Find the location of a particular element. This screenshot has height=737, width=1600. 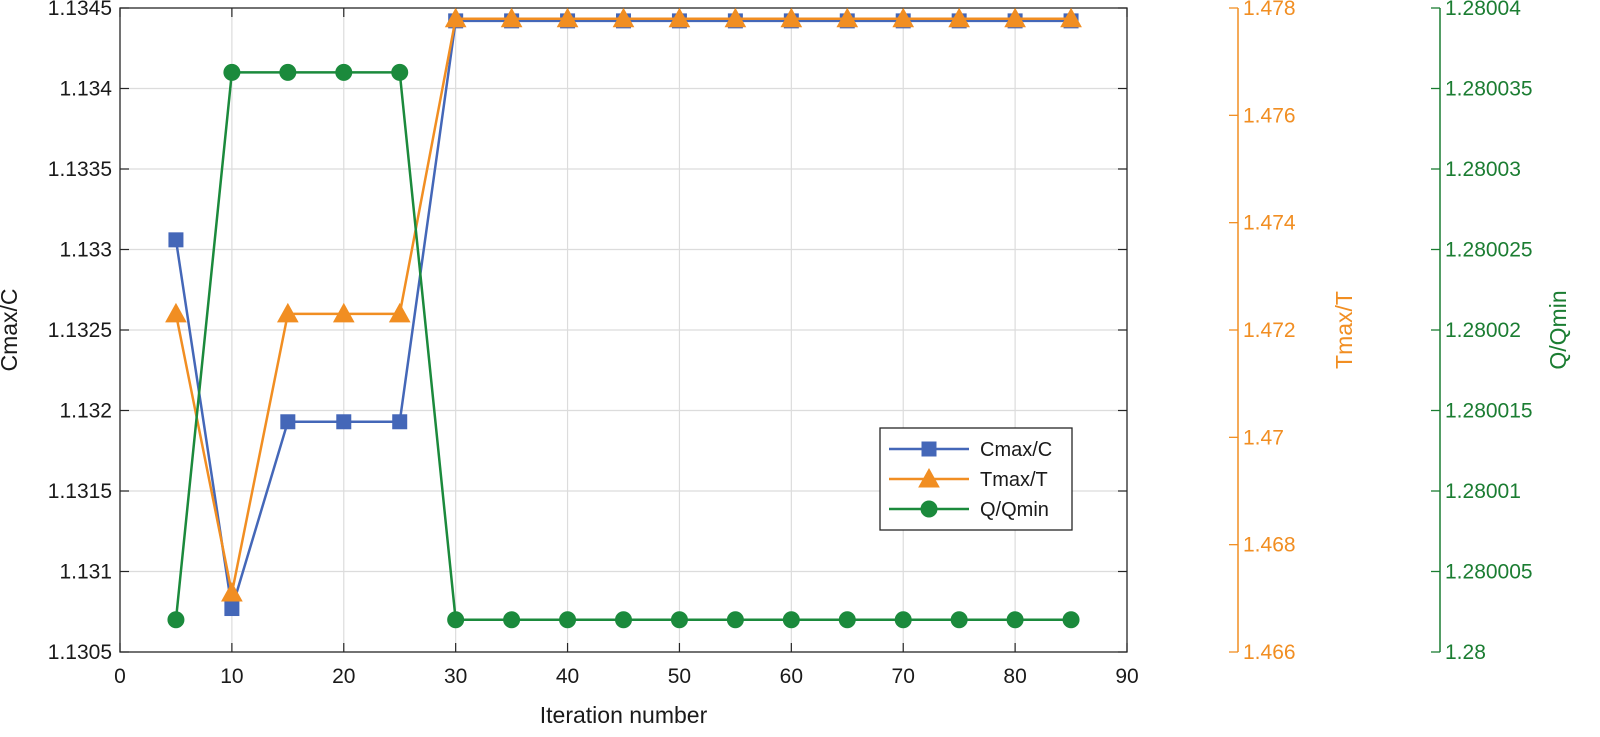

left-tick-label: 1.1345 is located at coordinates (80, 10).